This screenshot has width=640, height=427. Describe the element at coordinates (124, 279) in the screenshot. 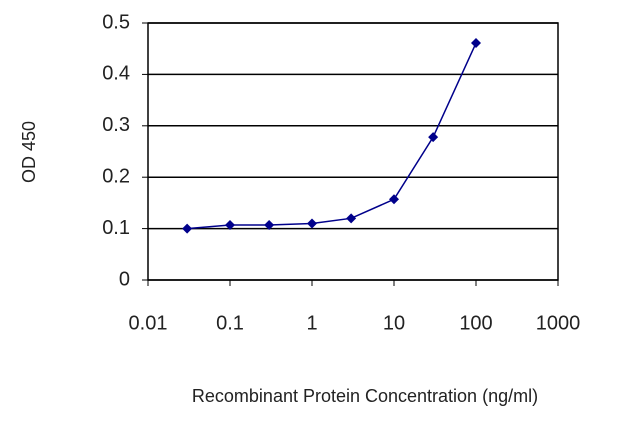

I see `y-tick-label: 0` at that location.